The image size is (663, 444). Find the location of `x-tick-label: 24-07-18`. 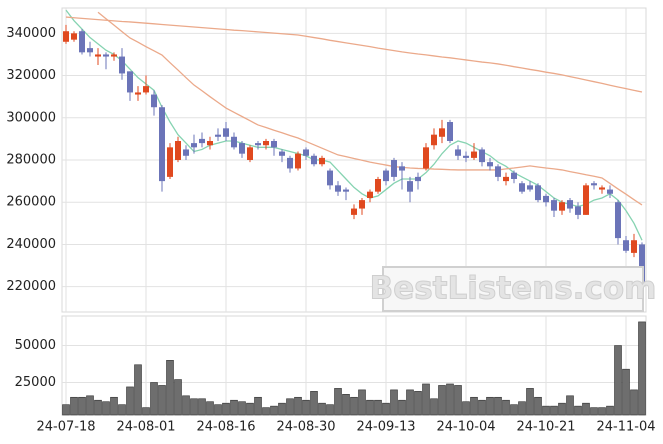

x-tick-label: 24-07-18 is located at coordinates (65, 427).